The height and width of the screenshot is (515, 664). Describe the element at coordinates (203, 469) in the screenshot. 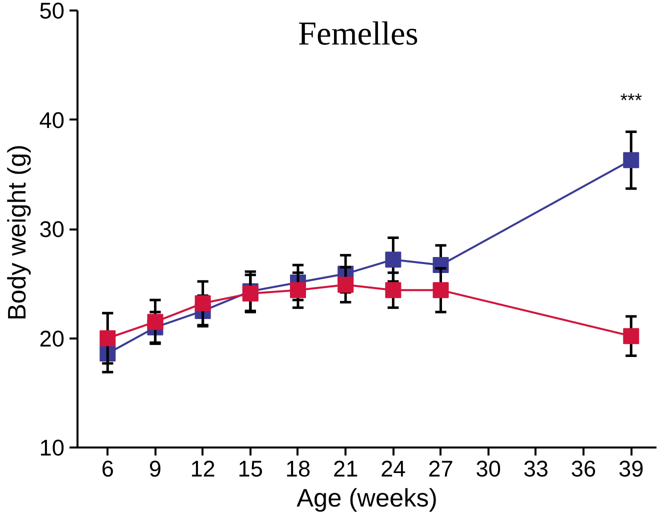

I see `x-tick-label: 12` at that location.